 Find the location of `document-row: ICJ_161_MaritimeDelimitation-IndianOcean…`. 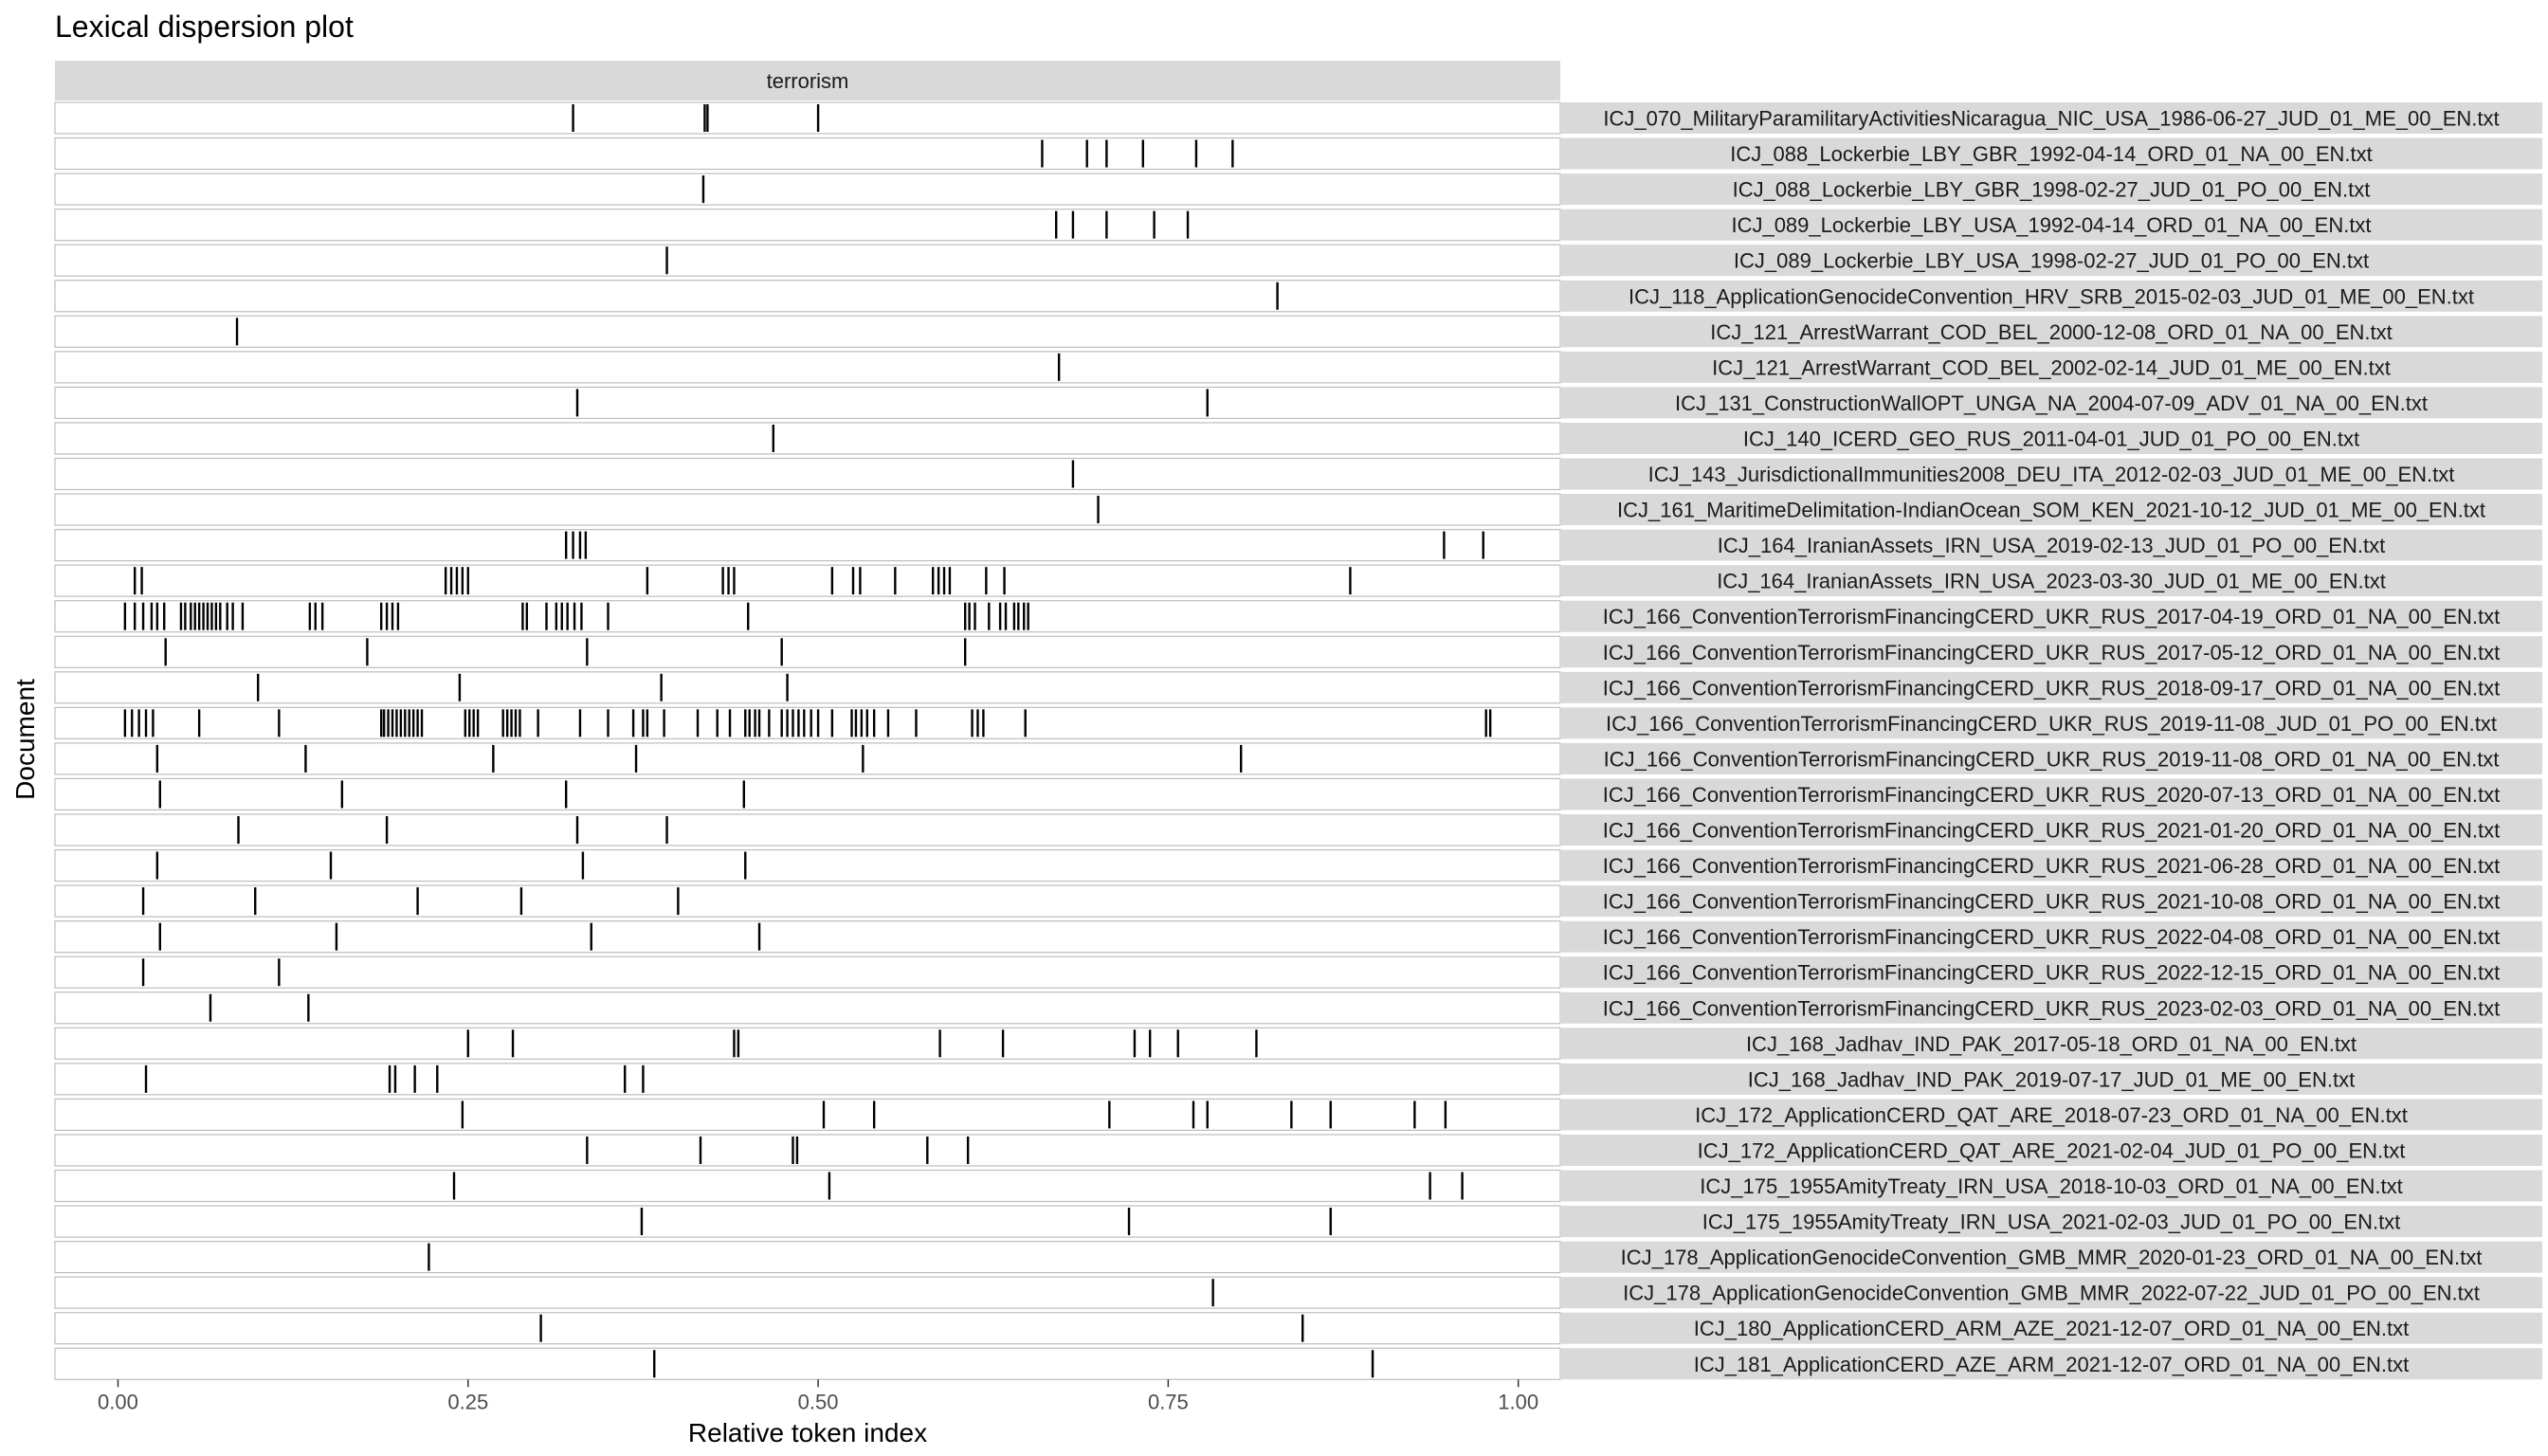

document-row: ICJ_161_MaritimeDelimitation-IndianOcean… is located at coordinates (1298, 509).